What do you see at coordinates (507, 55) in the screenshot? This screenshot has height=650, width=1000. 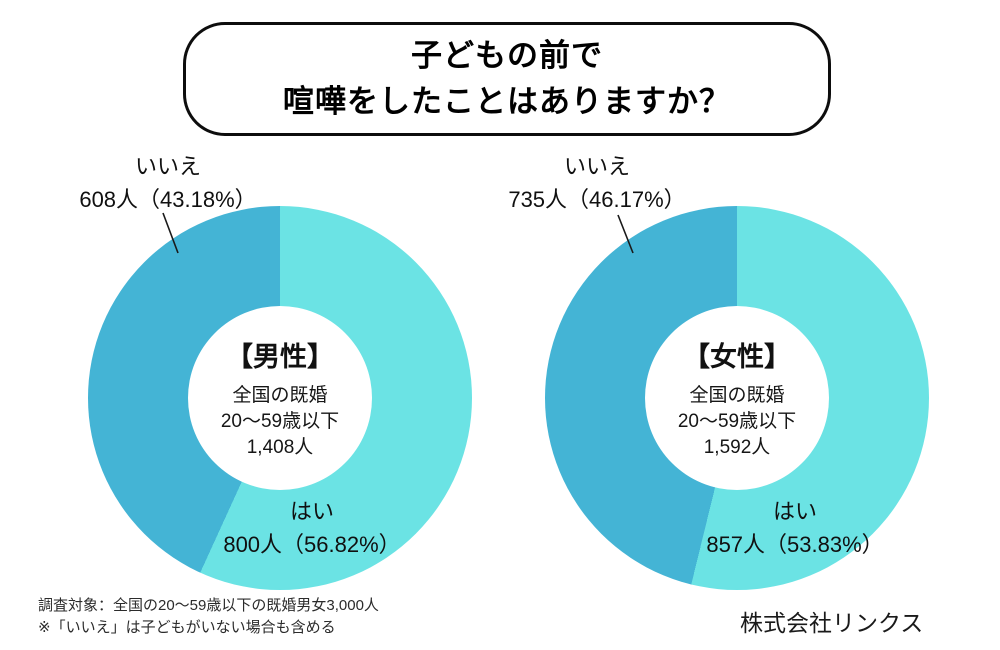 I see `title-line-1: 子どもの前で` at bounding box center [507, 55].